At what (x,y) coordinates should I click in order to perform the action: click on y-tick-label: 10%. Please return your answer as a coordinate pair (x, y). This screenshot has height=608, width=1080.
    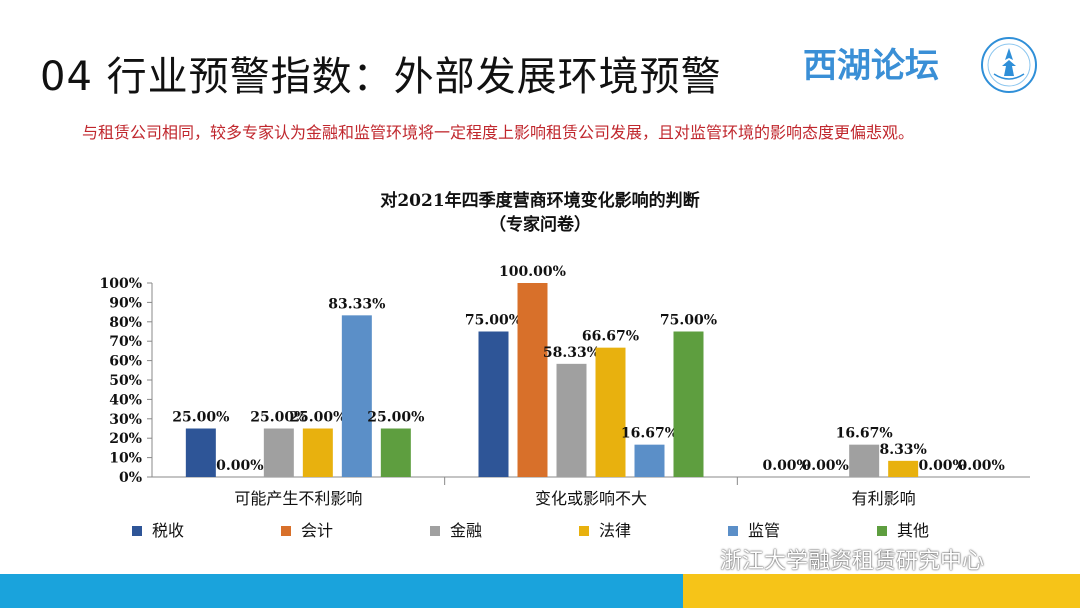
    Looking at the image, I should click on (125, 459).